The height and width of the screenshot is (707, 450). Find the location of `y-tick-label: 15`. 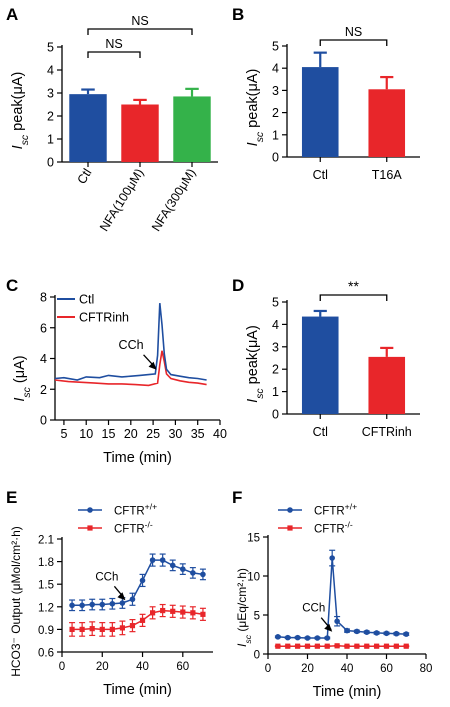

y-tick-label: 15 is located at coordinates (253, 539).